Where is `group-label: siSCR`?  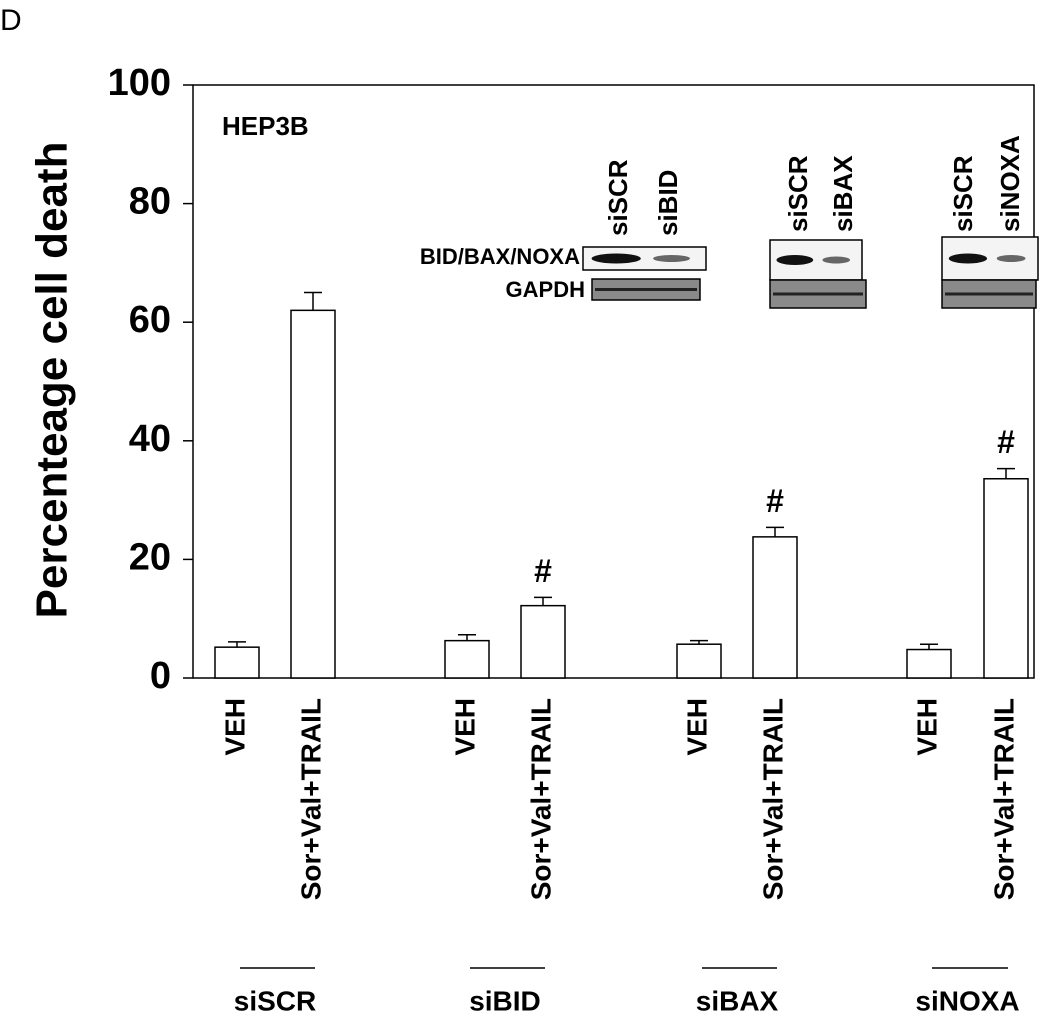 group-label: siSCR is located at coordinates (275, 1000).